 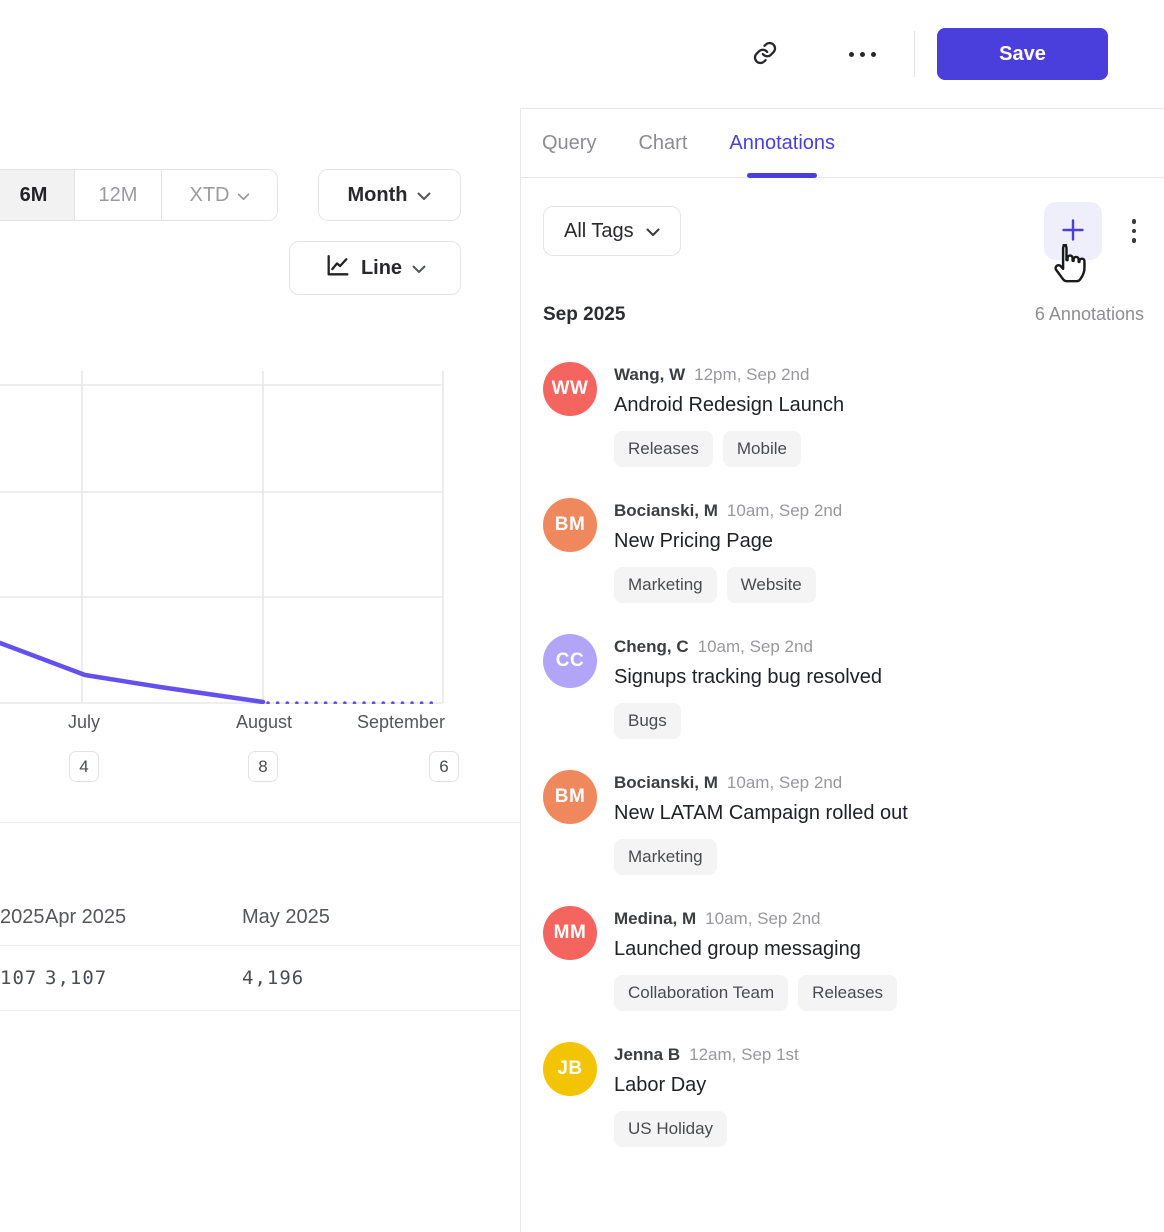 I want to click on annotation-tags: Marketing, so click(x=761, y=857).